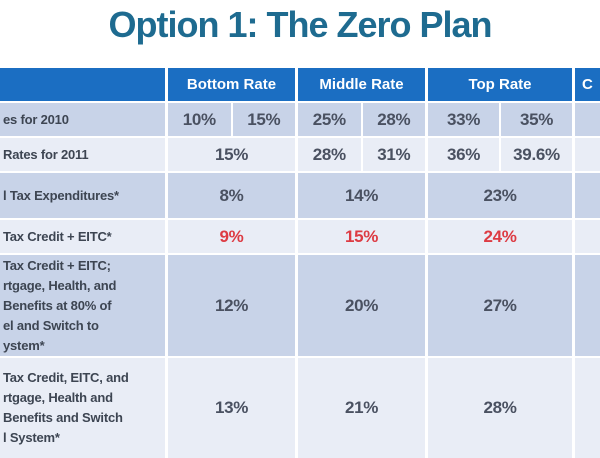 The image size is (600, 458). I want to click on row-label: Rates for 2011, so click(46, 154).